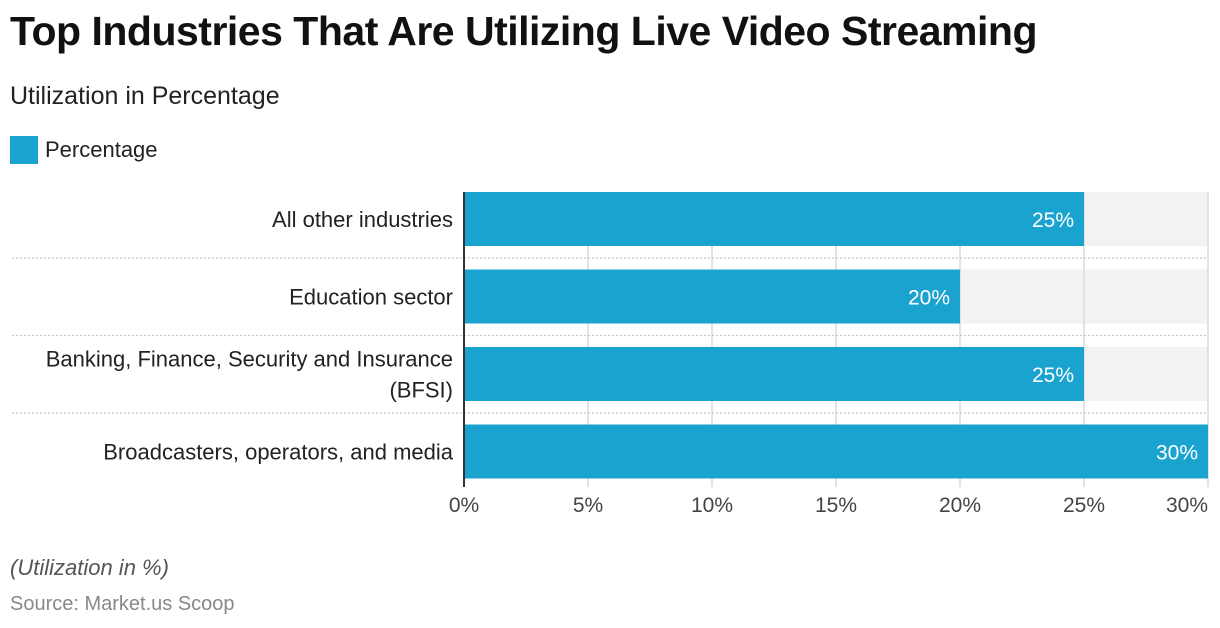  I want to click on source-note: Source: Market.us Scoop, so click(122, 604).